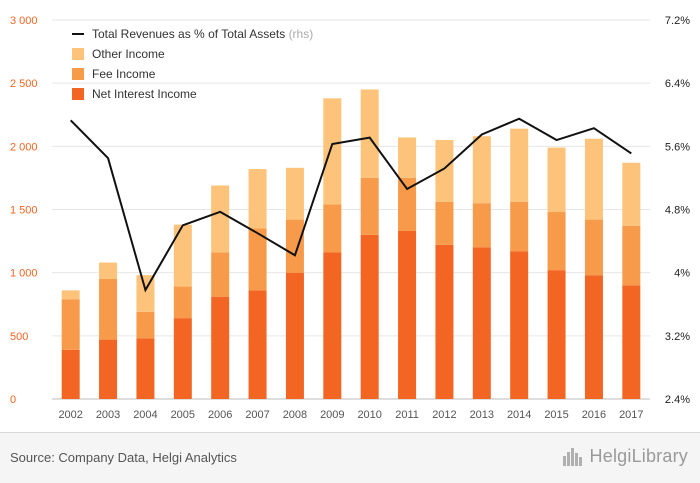 This screenshot has height=483, width=700. Describe the element at coordinates (444, 415) in the screenshot. I see `x-axis-tick-label: 2012` at that location.